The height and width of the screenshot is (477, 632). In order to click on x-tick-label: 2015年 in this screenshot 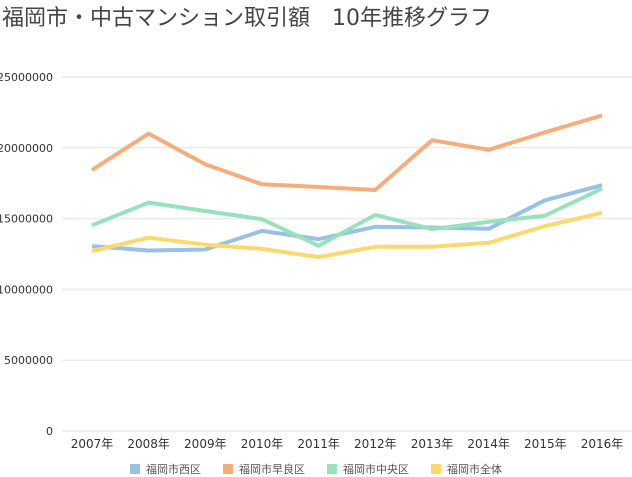, I will do `click(545, 444)`.